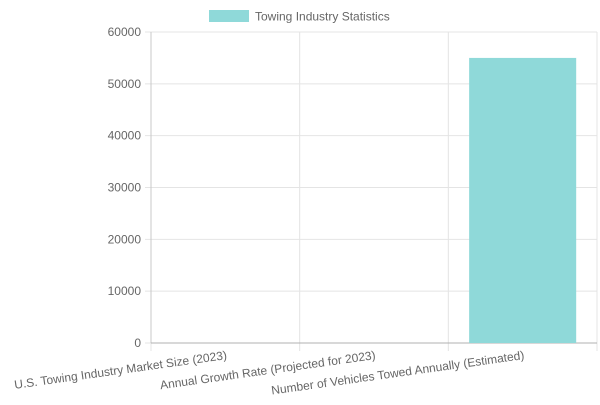  I want to click on y-tick-label: 20000, so click(125, 239).